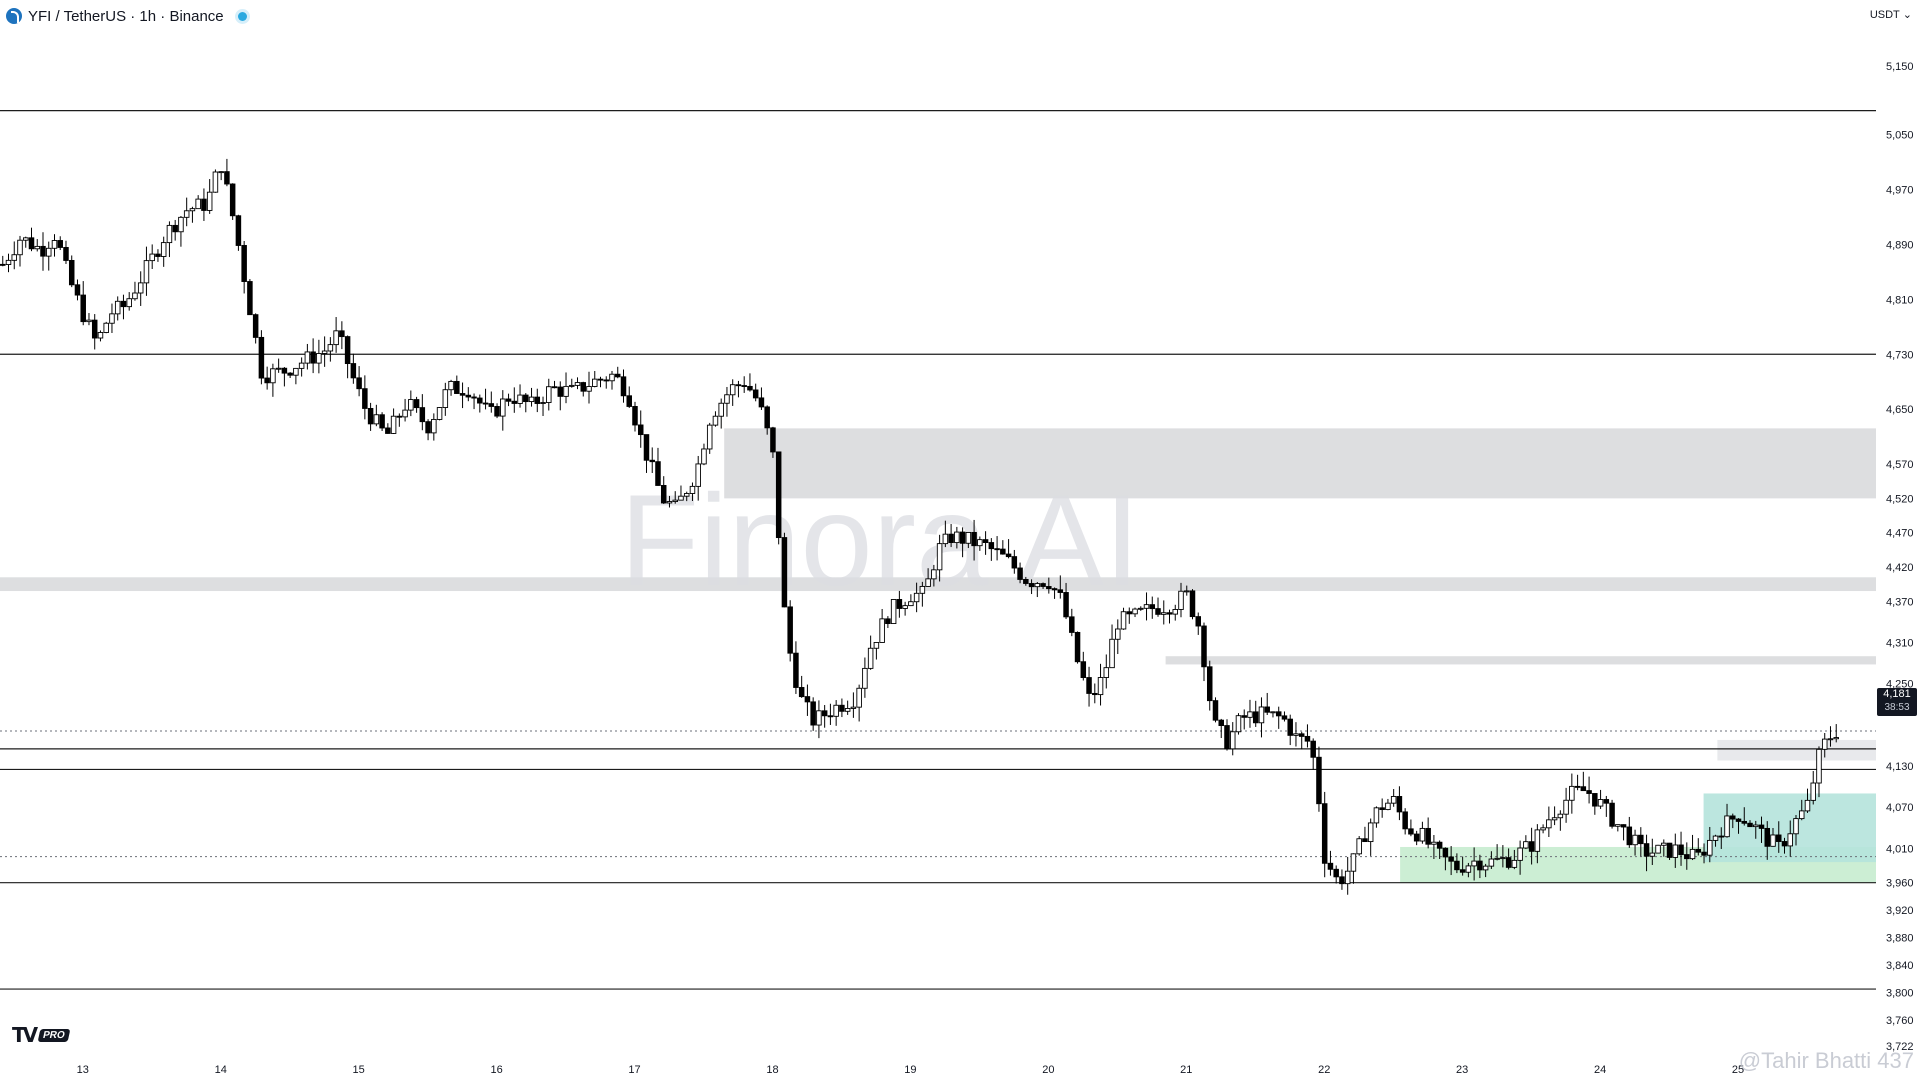  I want to click on currency-label: USDT, so click(1884, 14).